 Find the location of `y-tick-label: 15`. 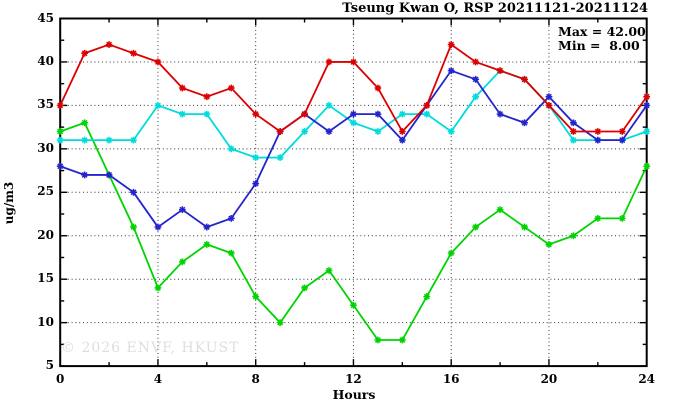

y-tick-label: 15 is located at coordinates (45, 278).